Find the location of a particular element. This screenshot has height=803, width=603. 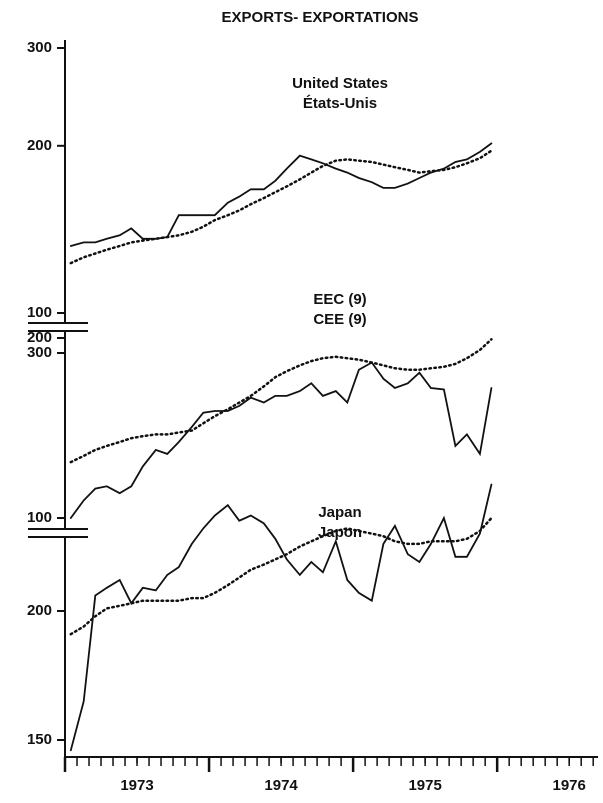

x-tick-label: 1973 is located at coordinates (136, 785).